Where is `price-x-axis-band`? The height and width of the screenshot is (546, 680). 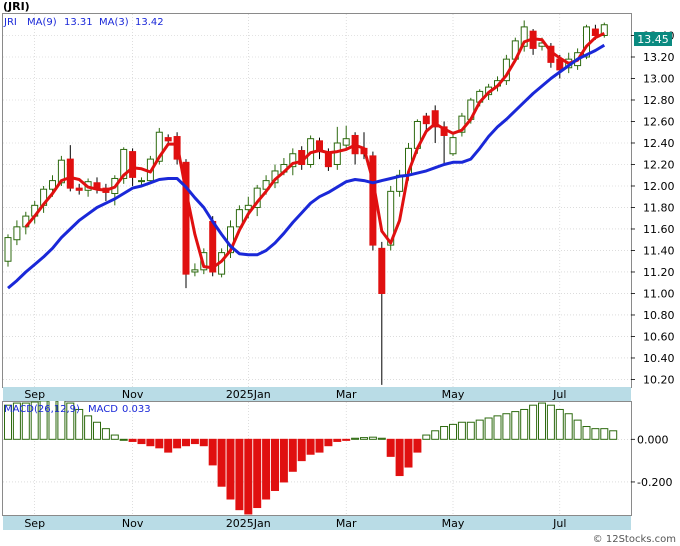 price-x-axis-band is located at coordinates (317, 394).